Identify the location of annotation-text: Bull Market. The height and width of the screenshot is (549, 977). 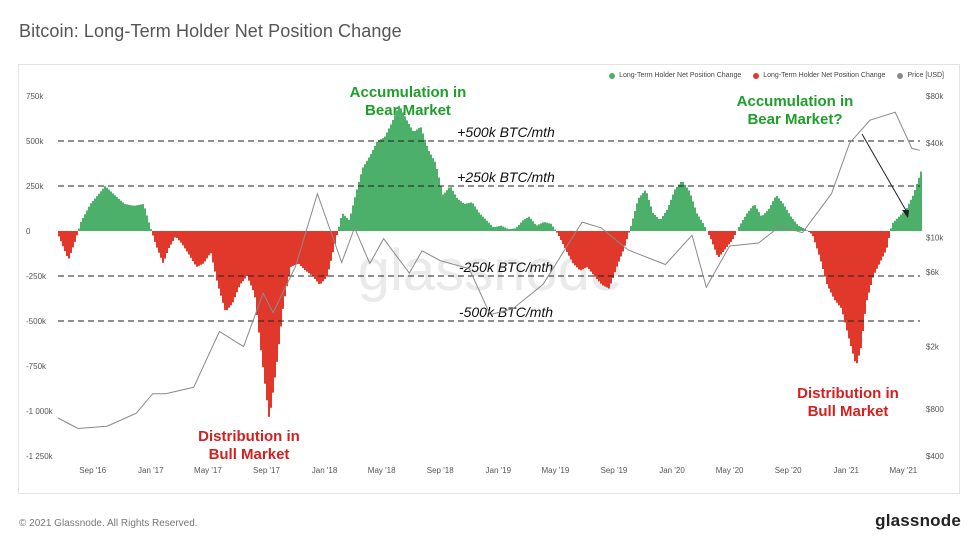
(848, 411).